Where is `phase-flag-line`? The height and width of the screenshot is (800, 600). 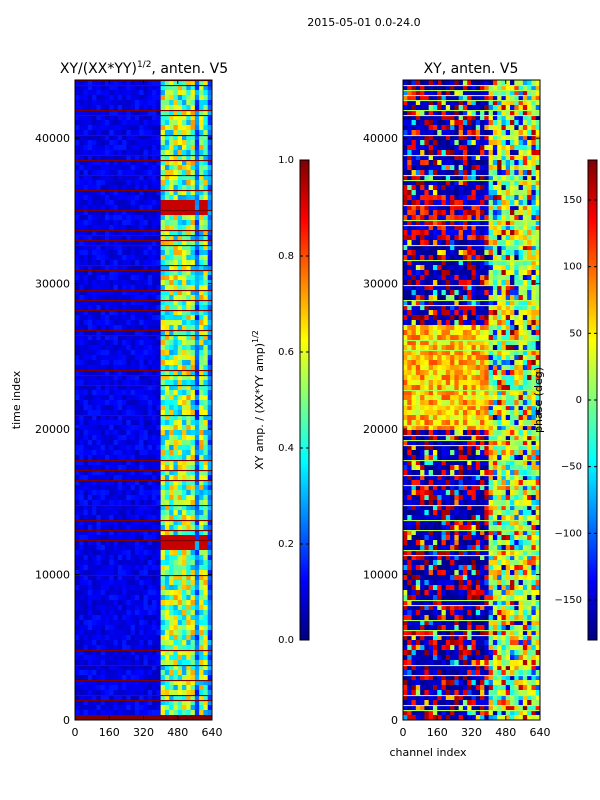 phase-flag-line is located at coordinates (471, 136).